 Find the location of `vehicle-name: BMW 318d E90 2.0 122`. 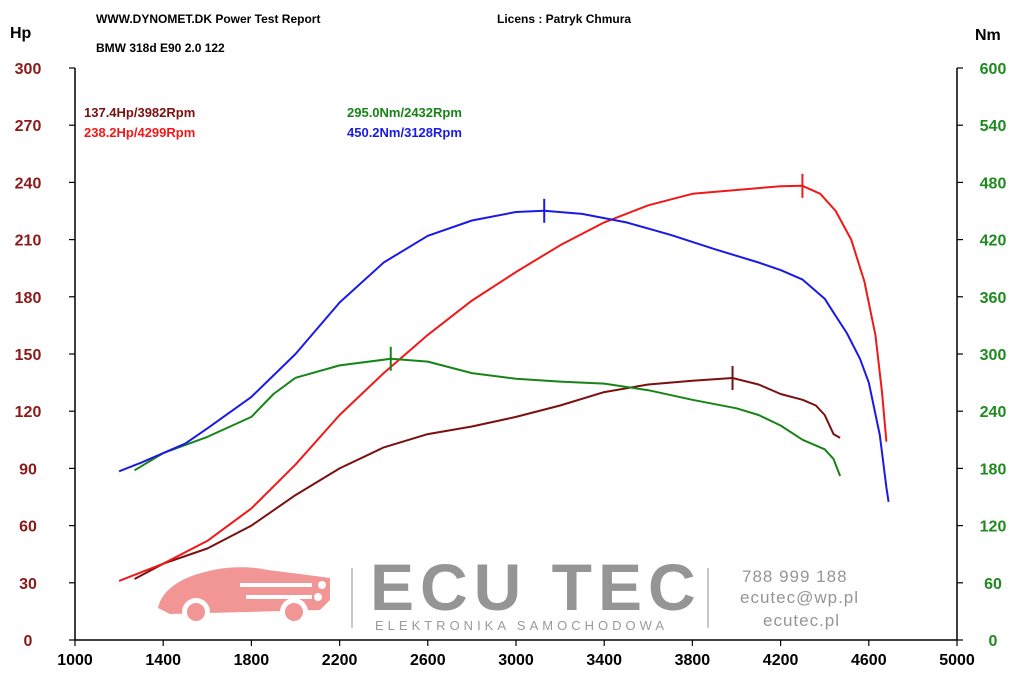

vehicle-name: BMW 318d E90 2.0 122 is located at coordinates (160, 48).